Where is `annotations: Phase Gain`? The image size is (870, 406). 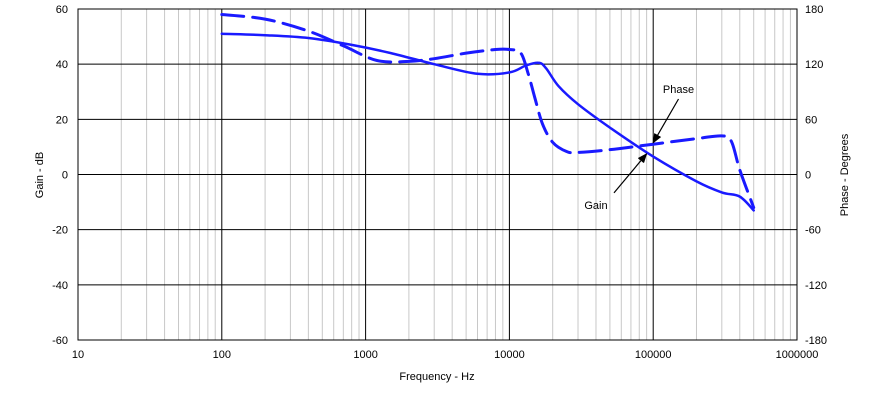
annotations: Phase Gain is located at coordinates (639, 148).